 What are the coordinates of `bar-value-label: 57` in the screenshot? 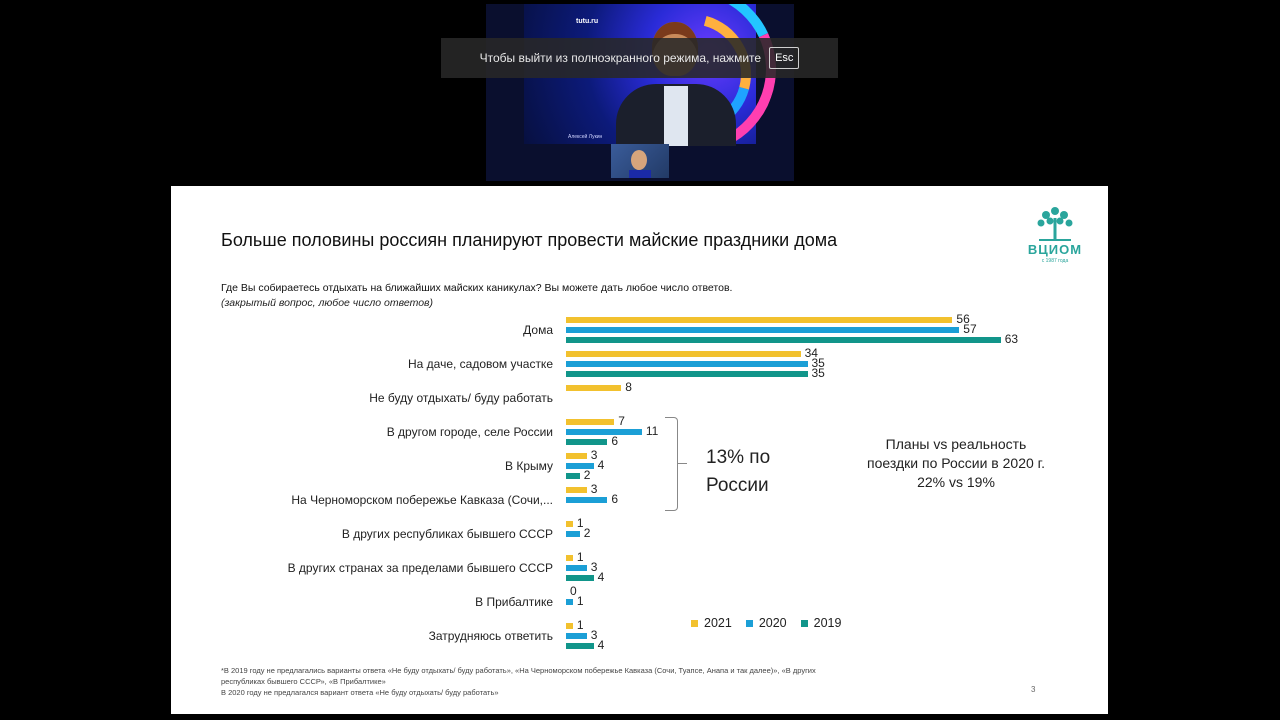 It's located at (970, 329).